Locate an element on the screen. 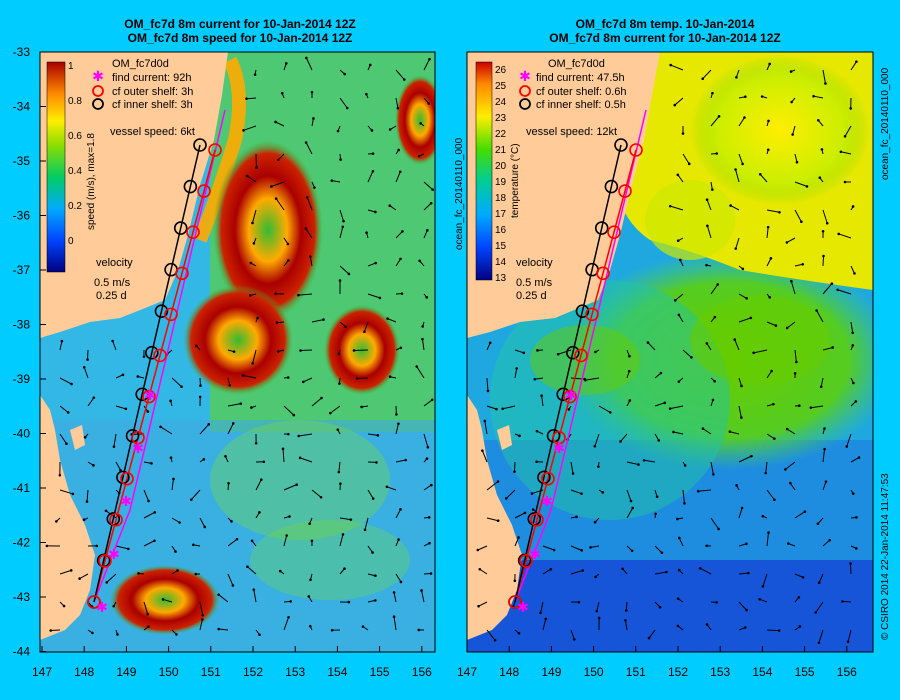 The width and height of the screenshot is (900, 700). latitude-tick-label: -41 is located at coordinates (22, 488).